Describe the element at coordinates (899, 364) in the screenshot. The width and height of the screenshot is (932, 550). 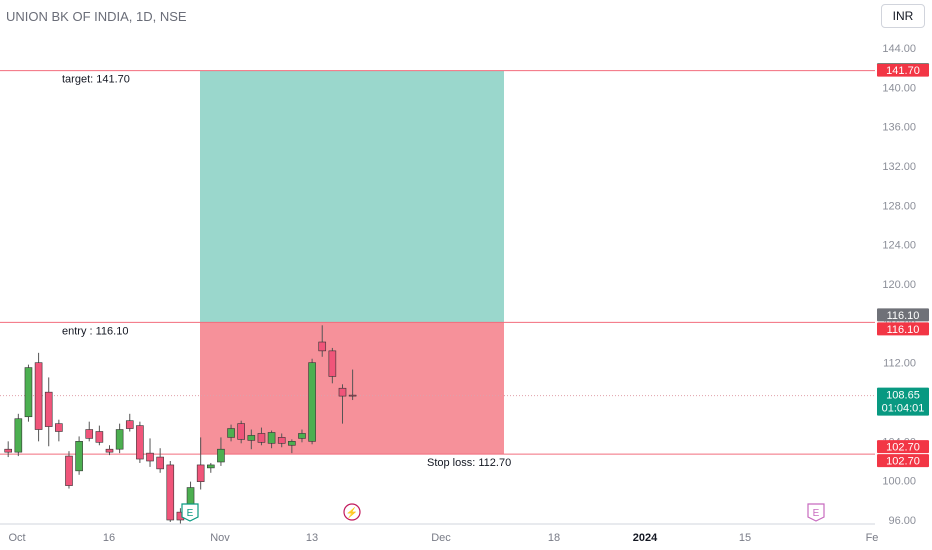
I see `y-tick-label: 112.00` at that location.